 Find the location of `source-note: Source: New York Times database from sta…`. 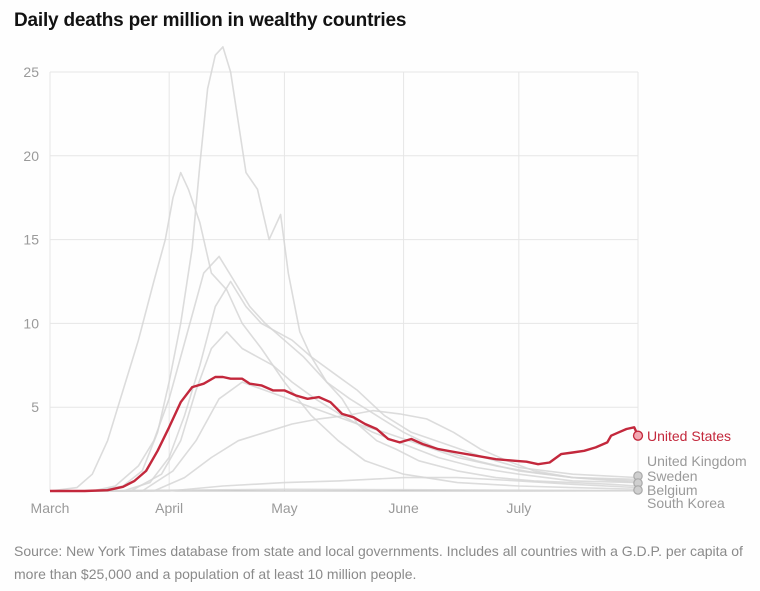

source-note: Source: New York Times database from sta… is located at coordinates (378, 562).